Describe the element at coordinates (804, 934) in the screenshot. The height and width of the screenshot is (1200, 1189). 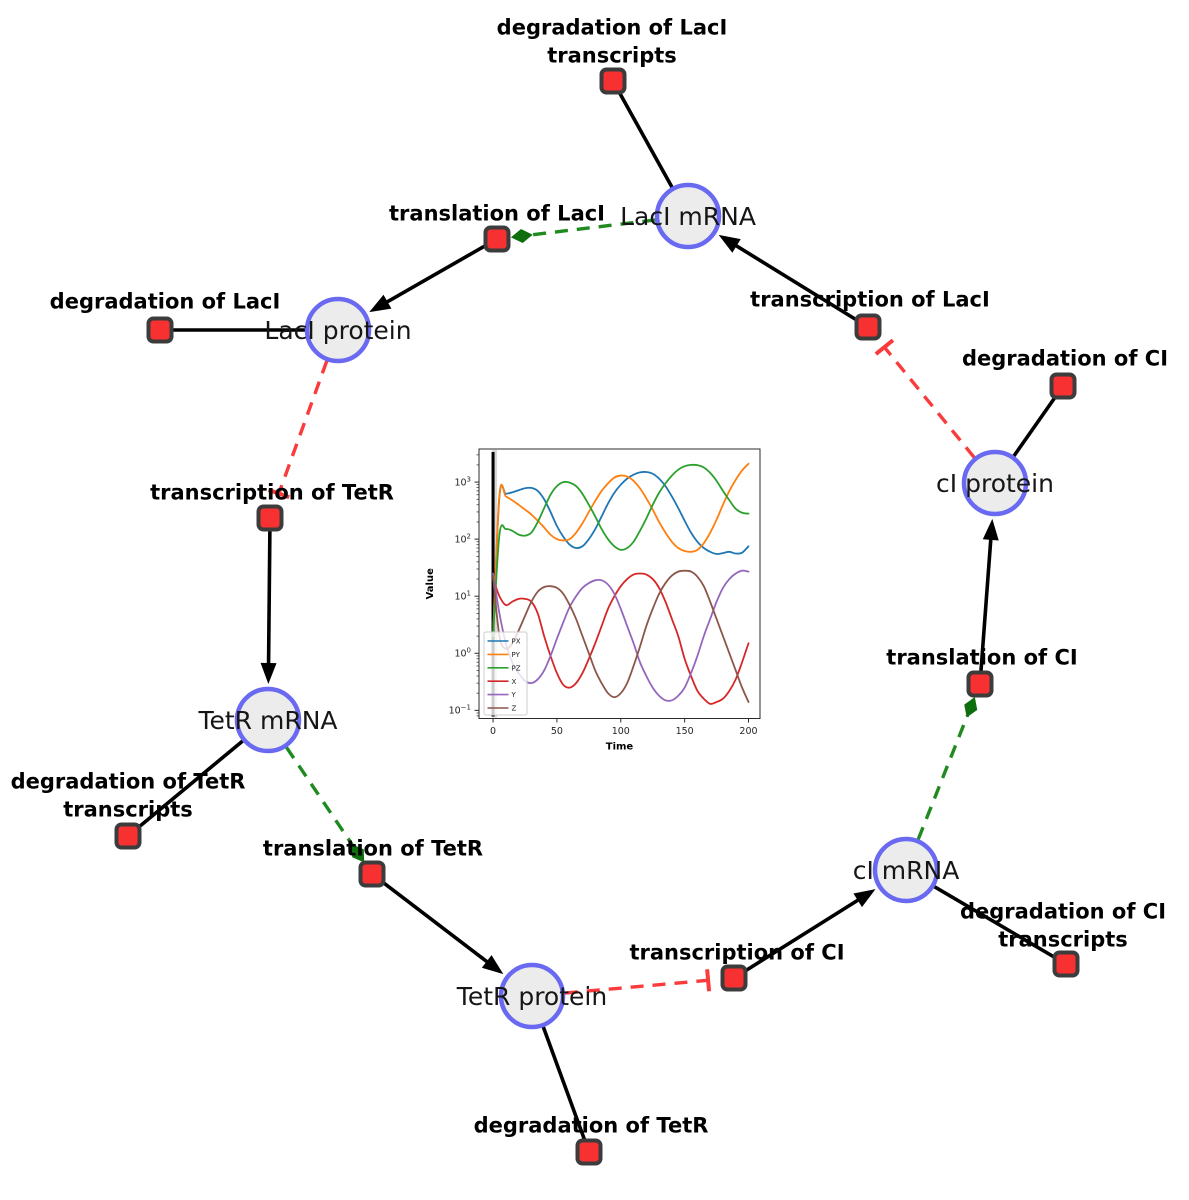
I see `edge-transcr-ci-ci-mrna` at that location.